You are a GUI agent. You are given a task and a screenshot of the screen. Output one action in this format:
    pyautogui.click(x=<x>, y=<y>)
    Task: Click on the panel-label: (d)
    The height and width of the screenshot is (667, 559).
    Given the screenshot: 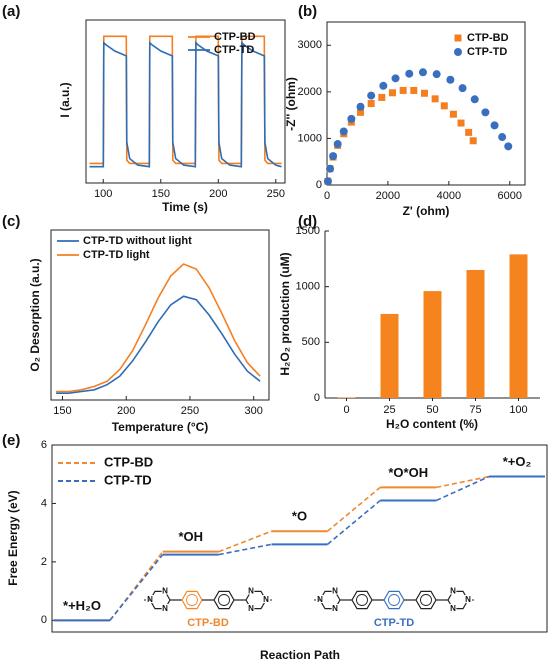 What is the action you would take?
    pyautogui.click(x=307, y=221)
    